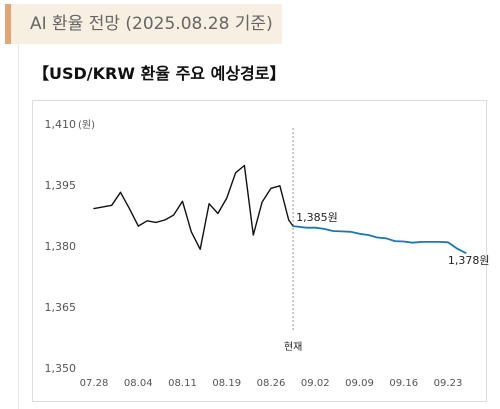 The image size is (500, 409). I want to click on x-tick-label: 07.28, so click(94, 383).